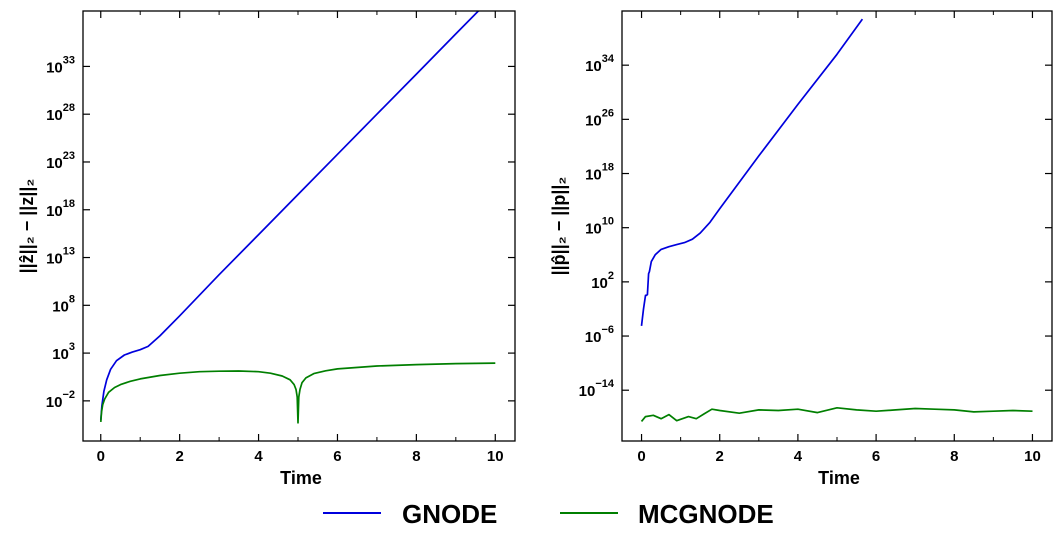 The height and width of the screenshot is (533, 1057). I want to click on y-tick-label: 10²⁸, so click(60, 113).